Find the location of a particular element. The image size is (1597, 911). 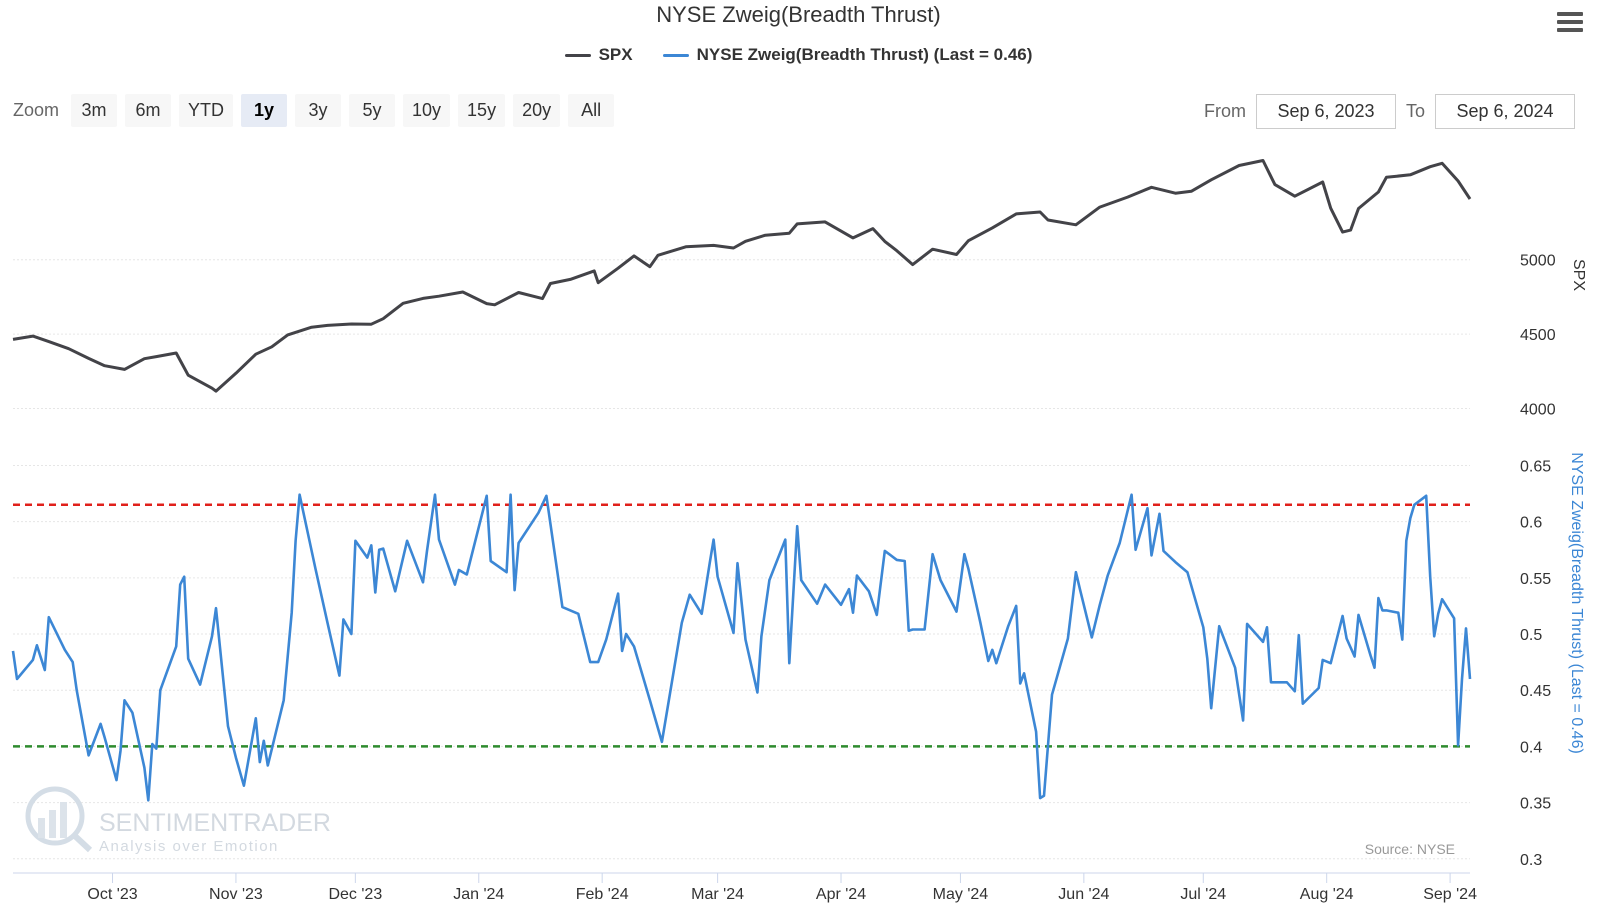

x-tick-label: Sep '24 is located at coordinates (1450, 894).